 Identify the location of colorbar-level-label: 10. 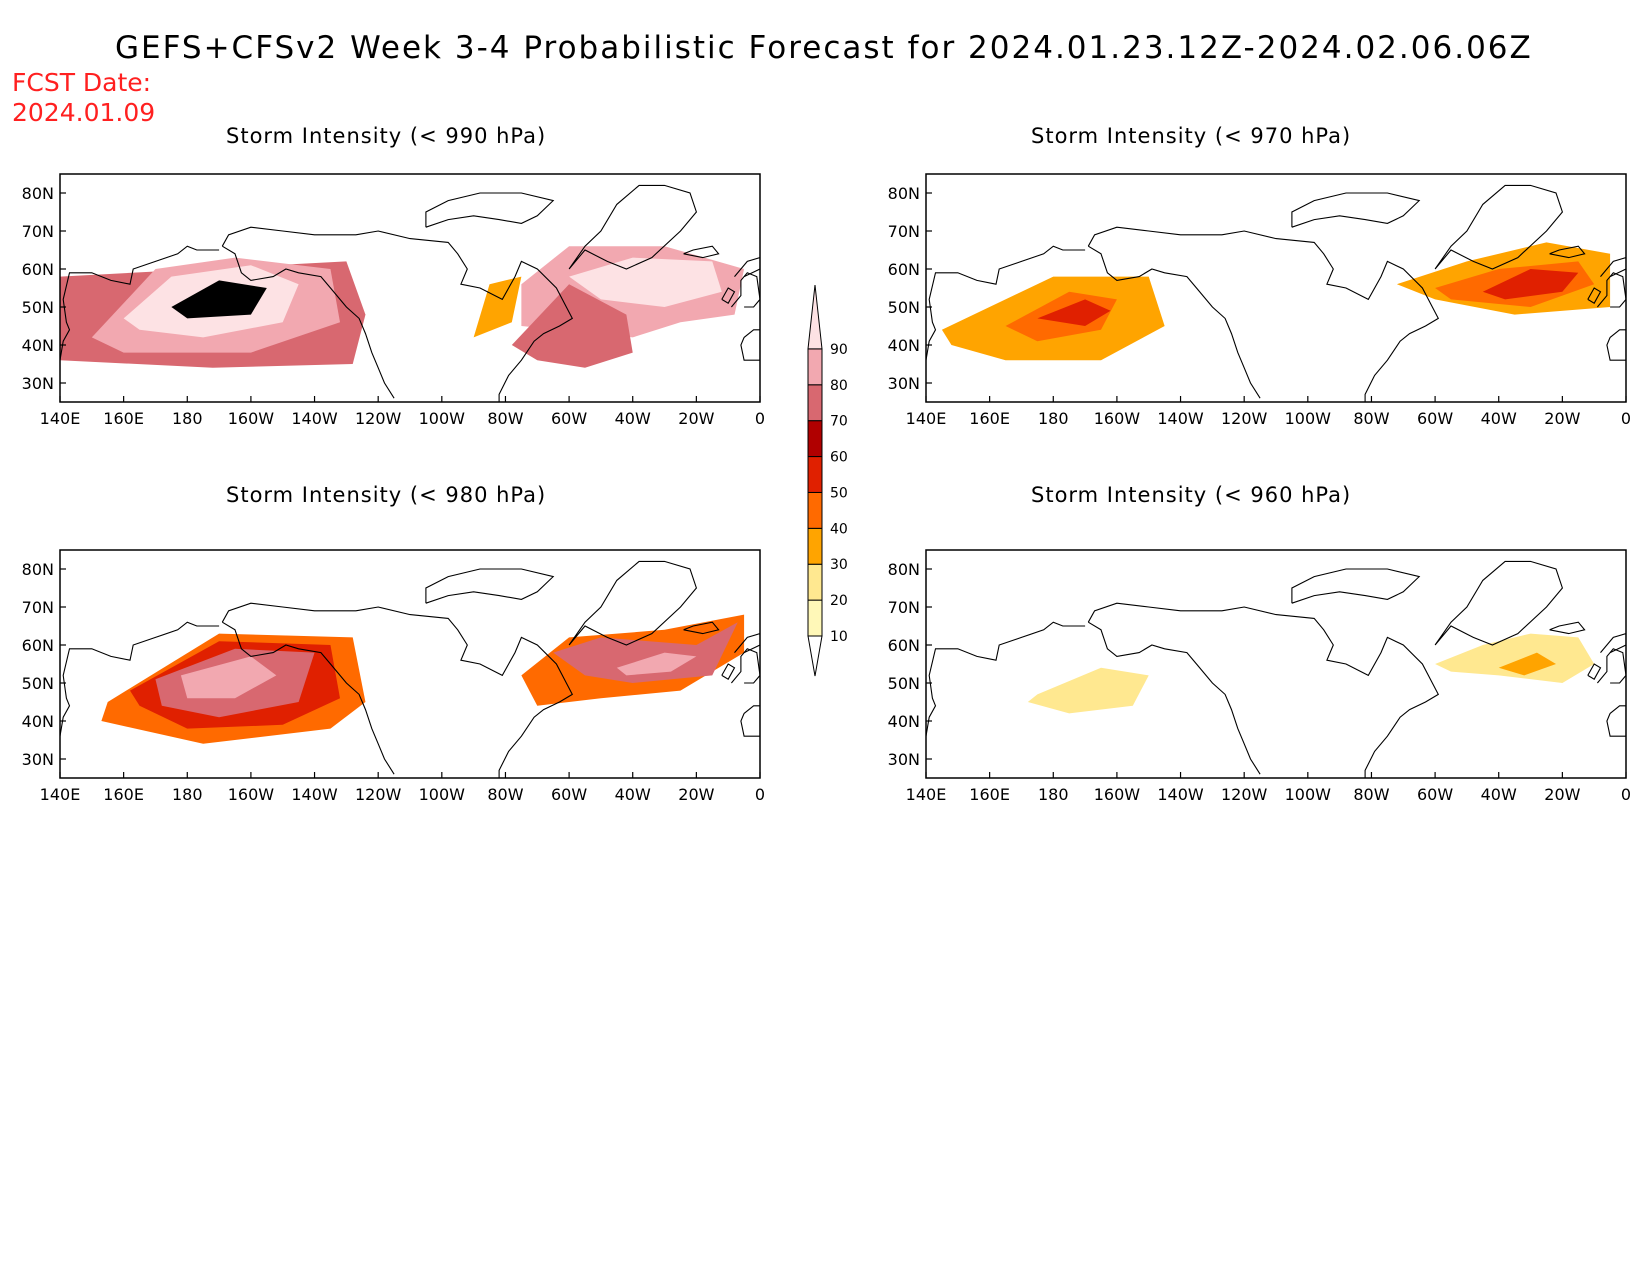
(839, 637).